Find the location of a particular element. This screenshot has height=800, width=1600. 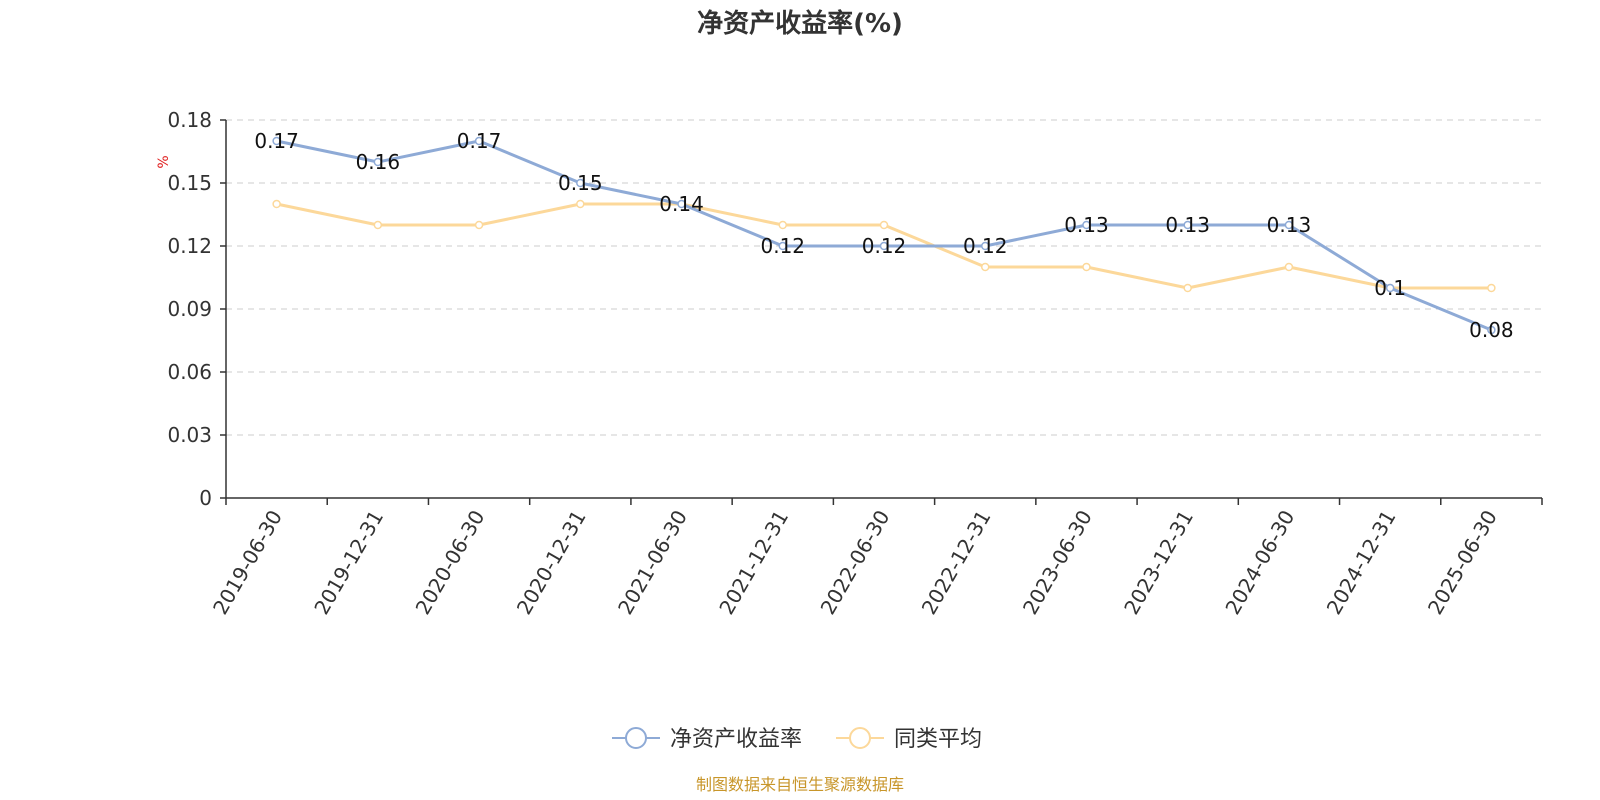

y-tick-label: 0 is located at coordinates (205, 498).